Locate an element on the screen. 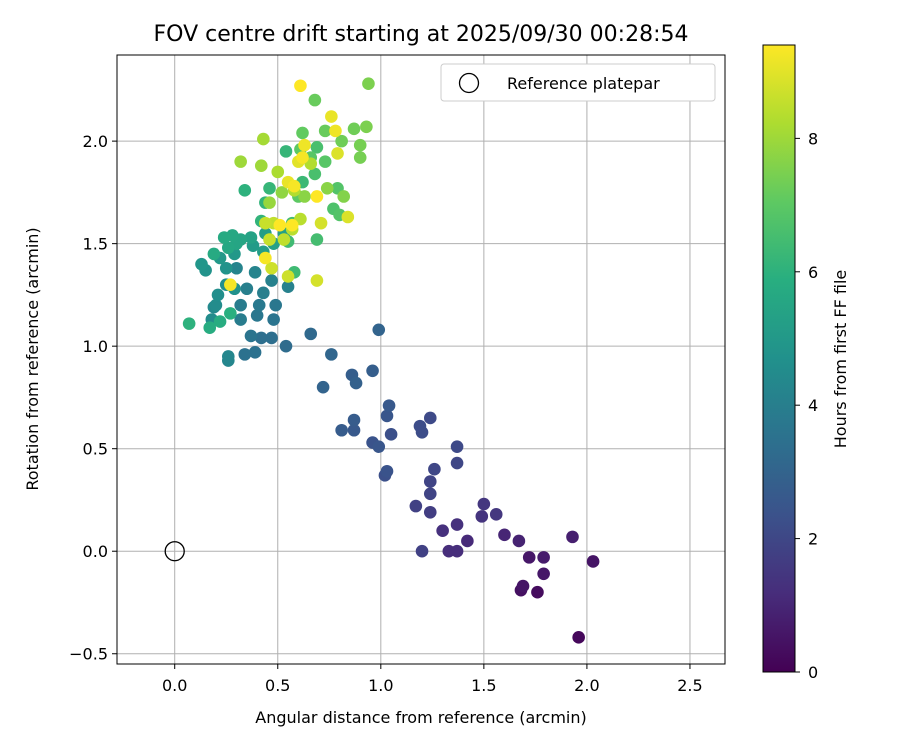 The width and height of the screenshot is (900, 750). x-tick-label: 2.0 is located at coordinates (586, 685).